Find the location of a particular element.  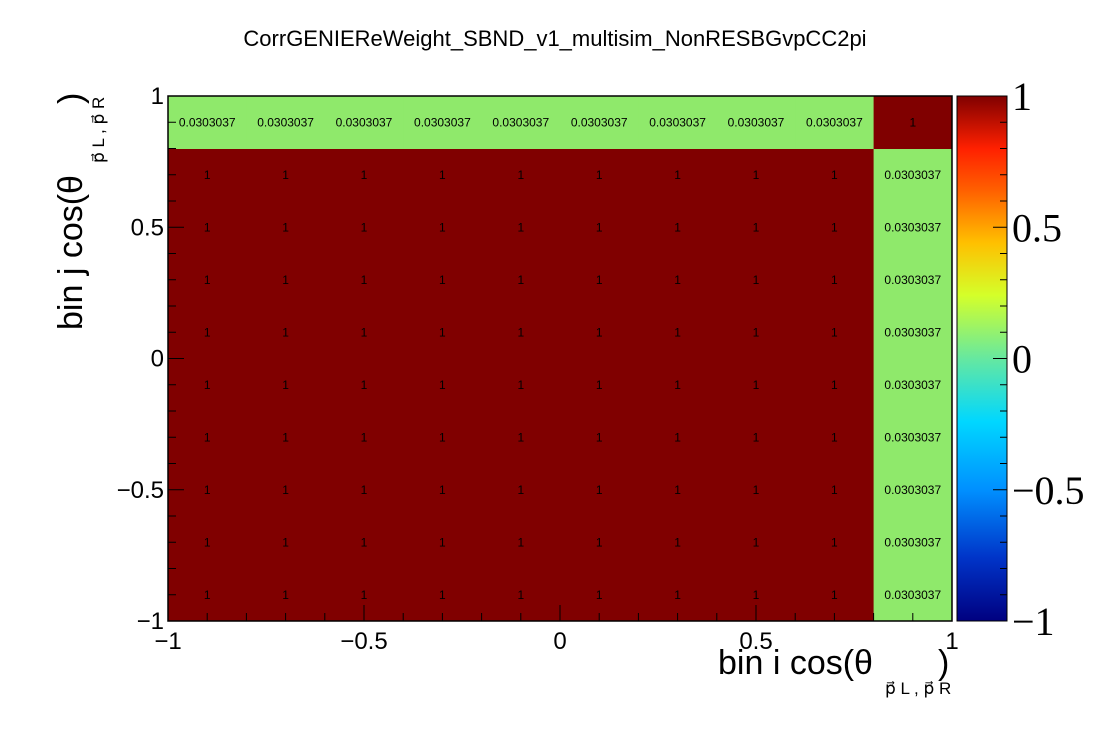

x-axis-label: bin i cos(θ p⃗ L , p⃗ R ) is located at coordinates (834, 671).